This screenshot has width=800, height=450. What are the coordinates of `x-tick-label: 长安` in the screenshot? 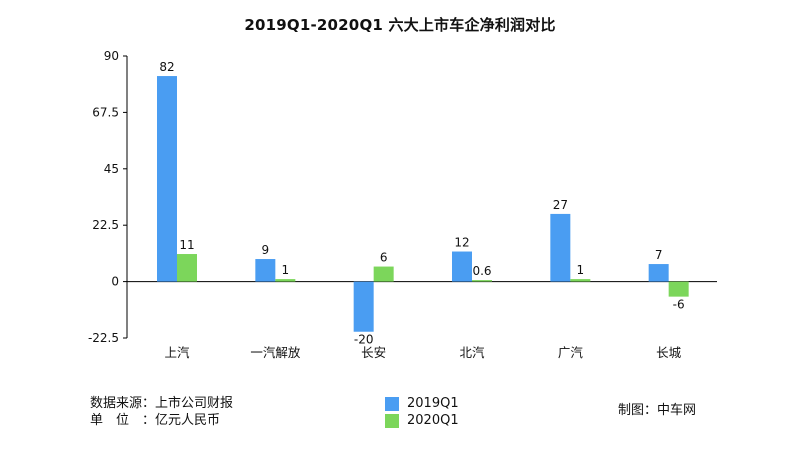 It's located at (373, 352).